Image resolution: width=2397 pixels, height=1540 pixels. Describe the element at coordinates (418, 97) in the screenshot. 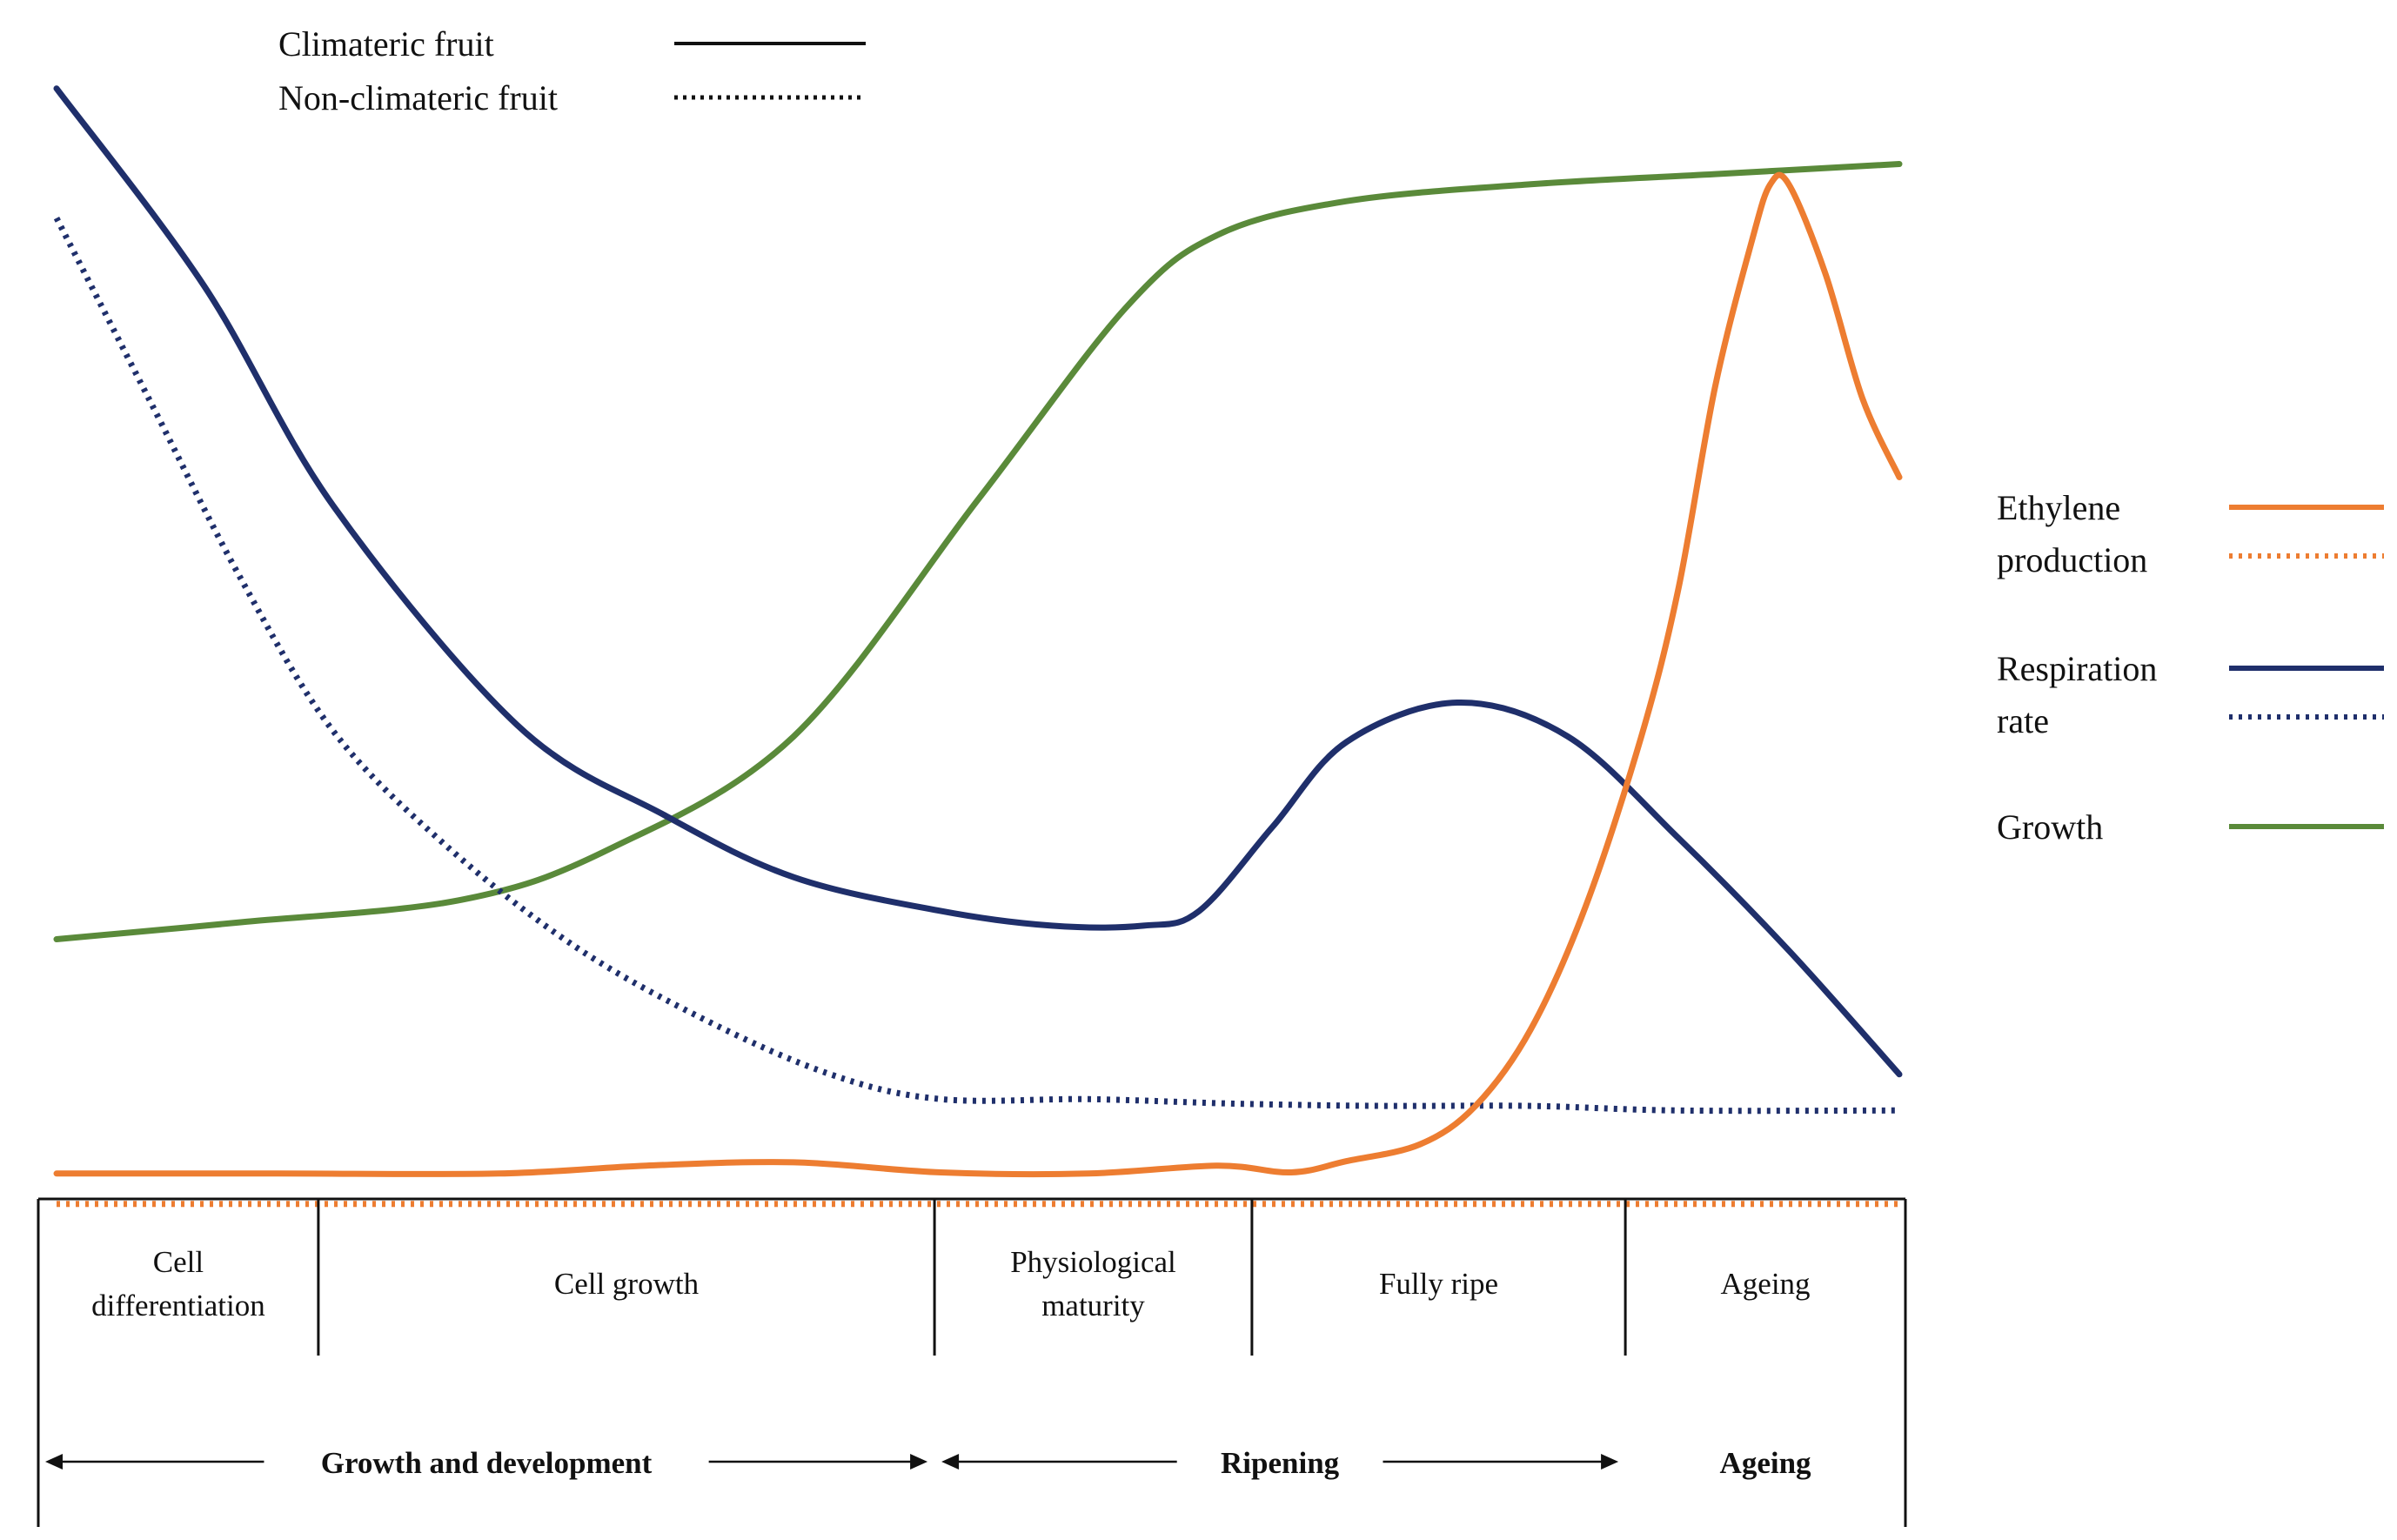

I see `legend-label: Non-climateric fruit` at that location.